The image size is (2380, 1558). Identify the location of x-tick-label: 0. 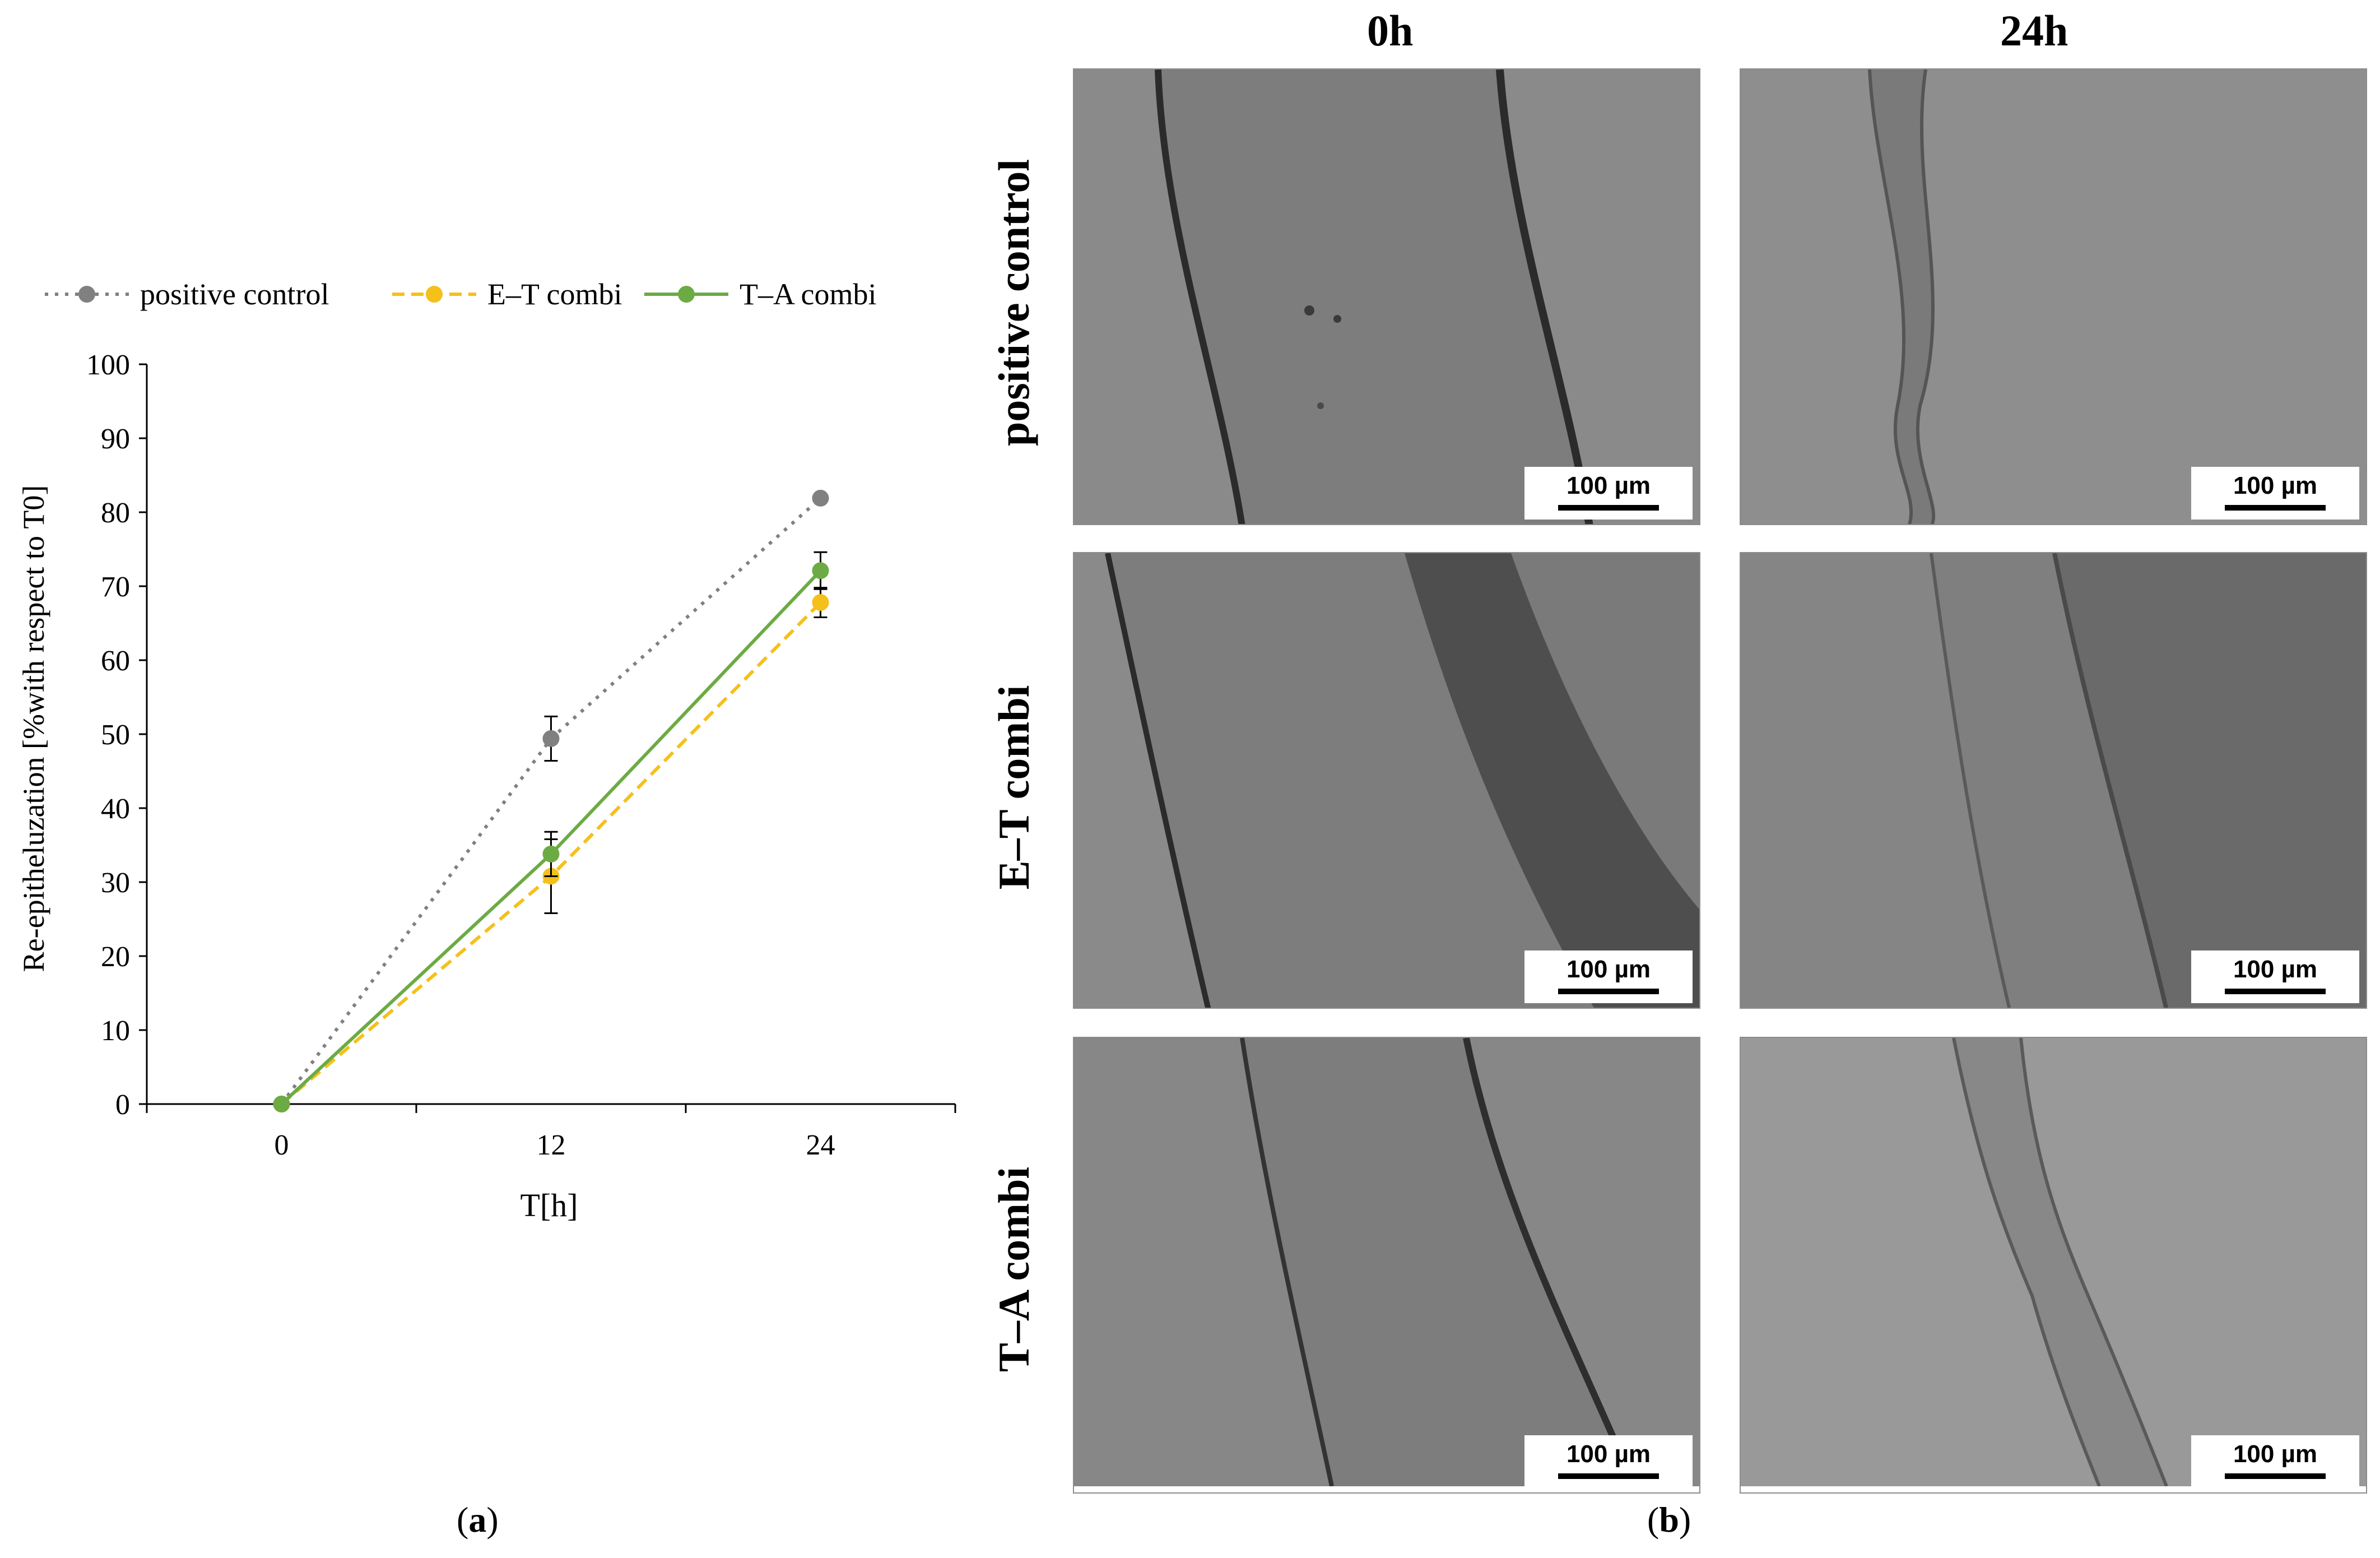
(282, 1145).